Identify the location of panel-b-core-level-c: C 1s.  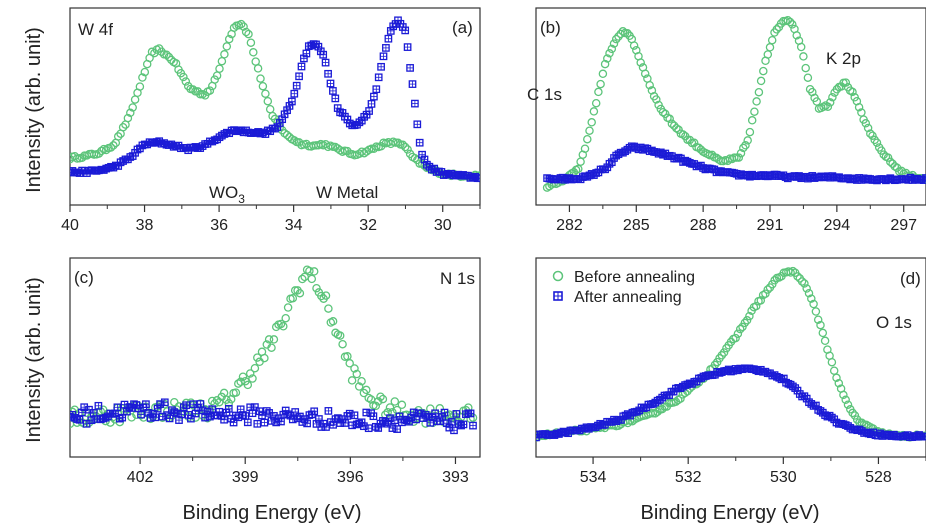
(544, 94).